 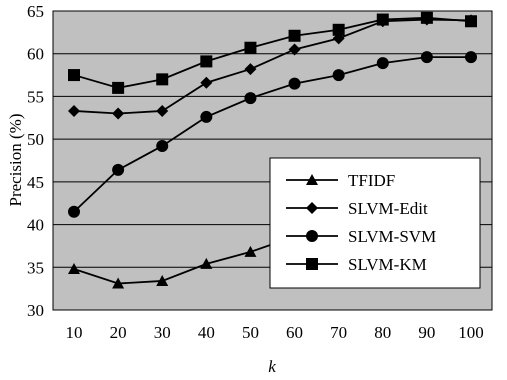 I want to click on x-tick-label: 100, so click(x=471, y=332).